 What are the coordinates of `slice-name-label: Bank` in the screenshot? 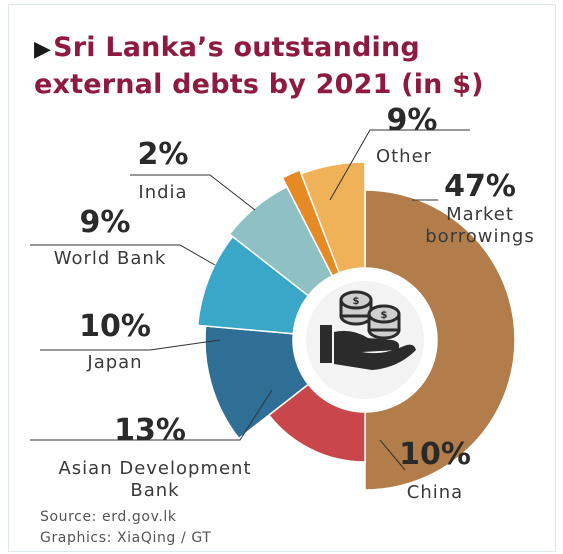 It's located at (154, 490).